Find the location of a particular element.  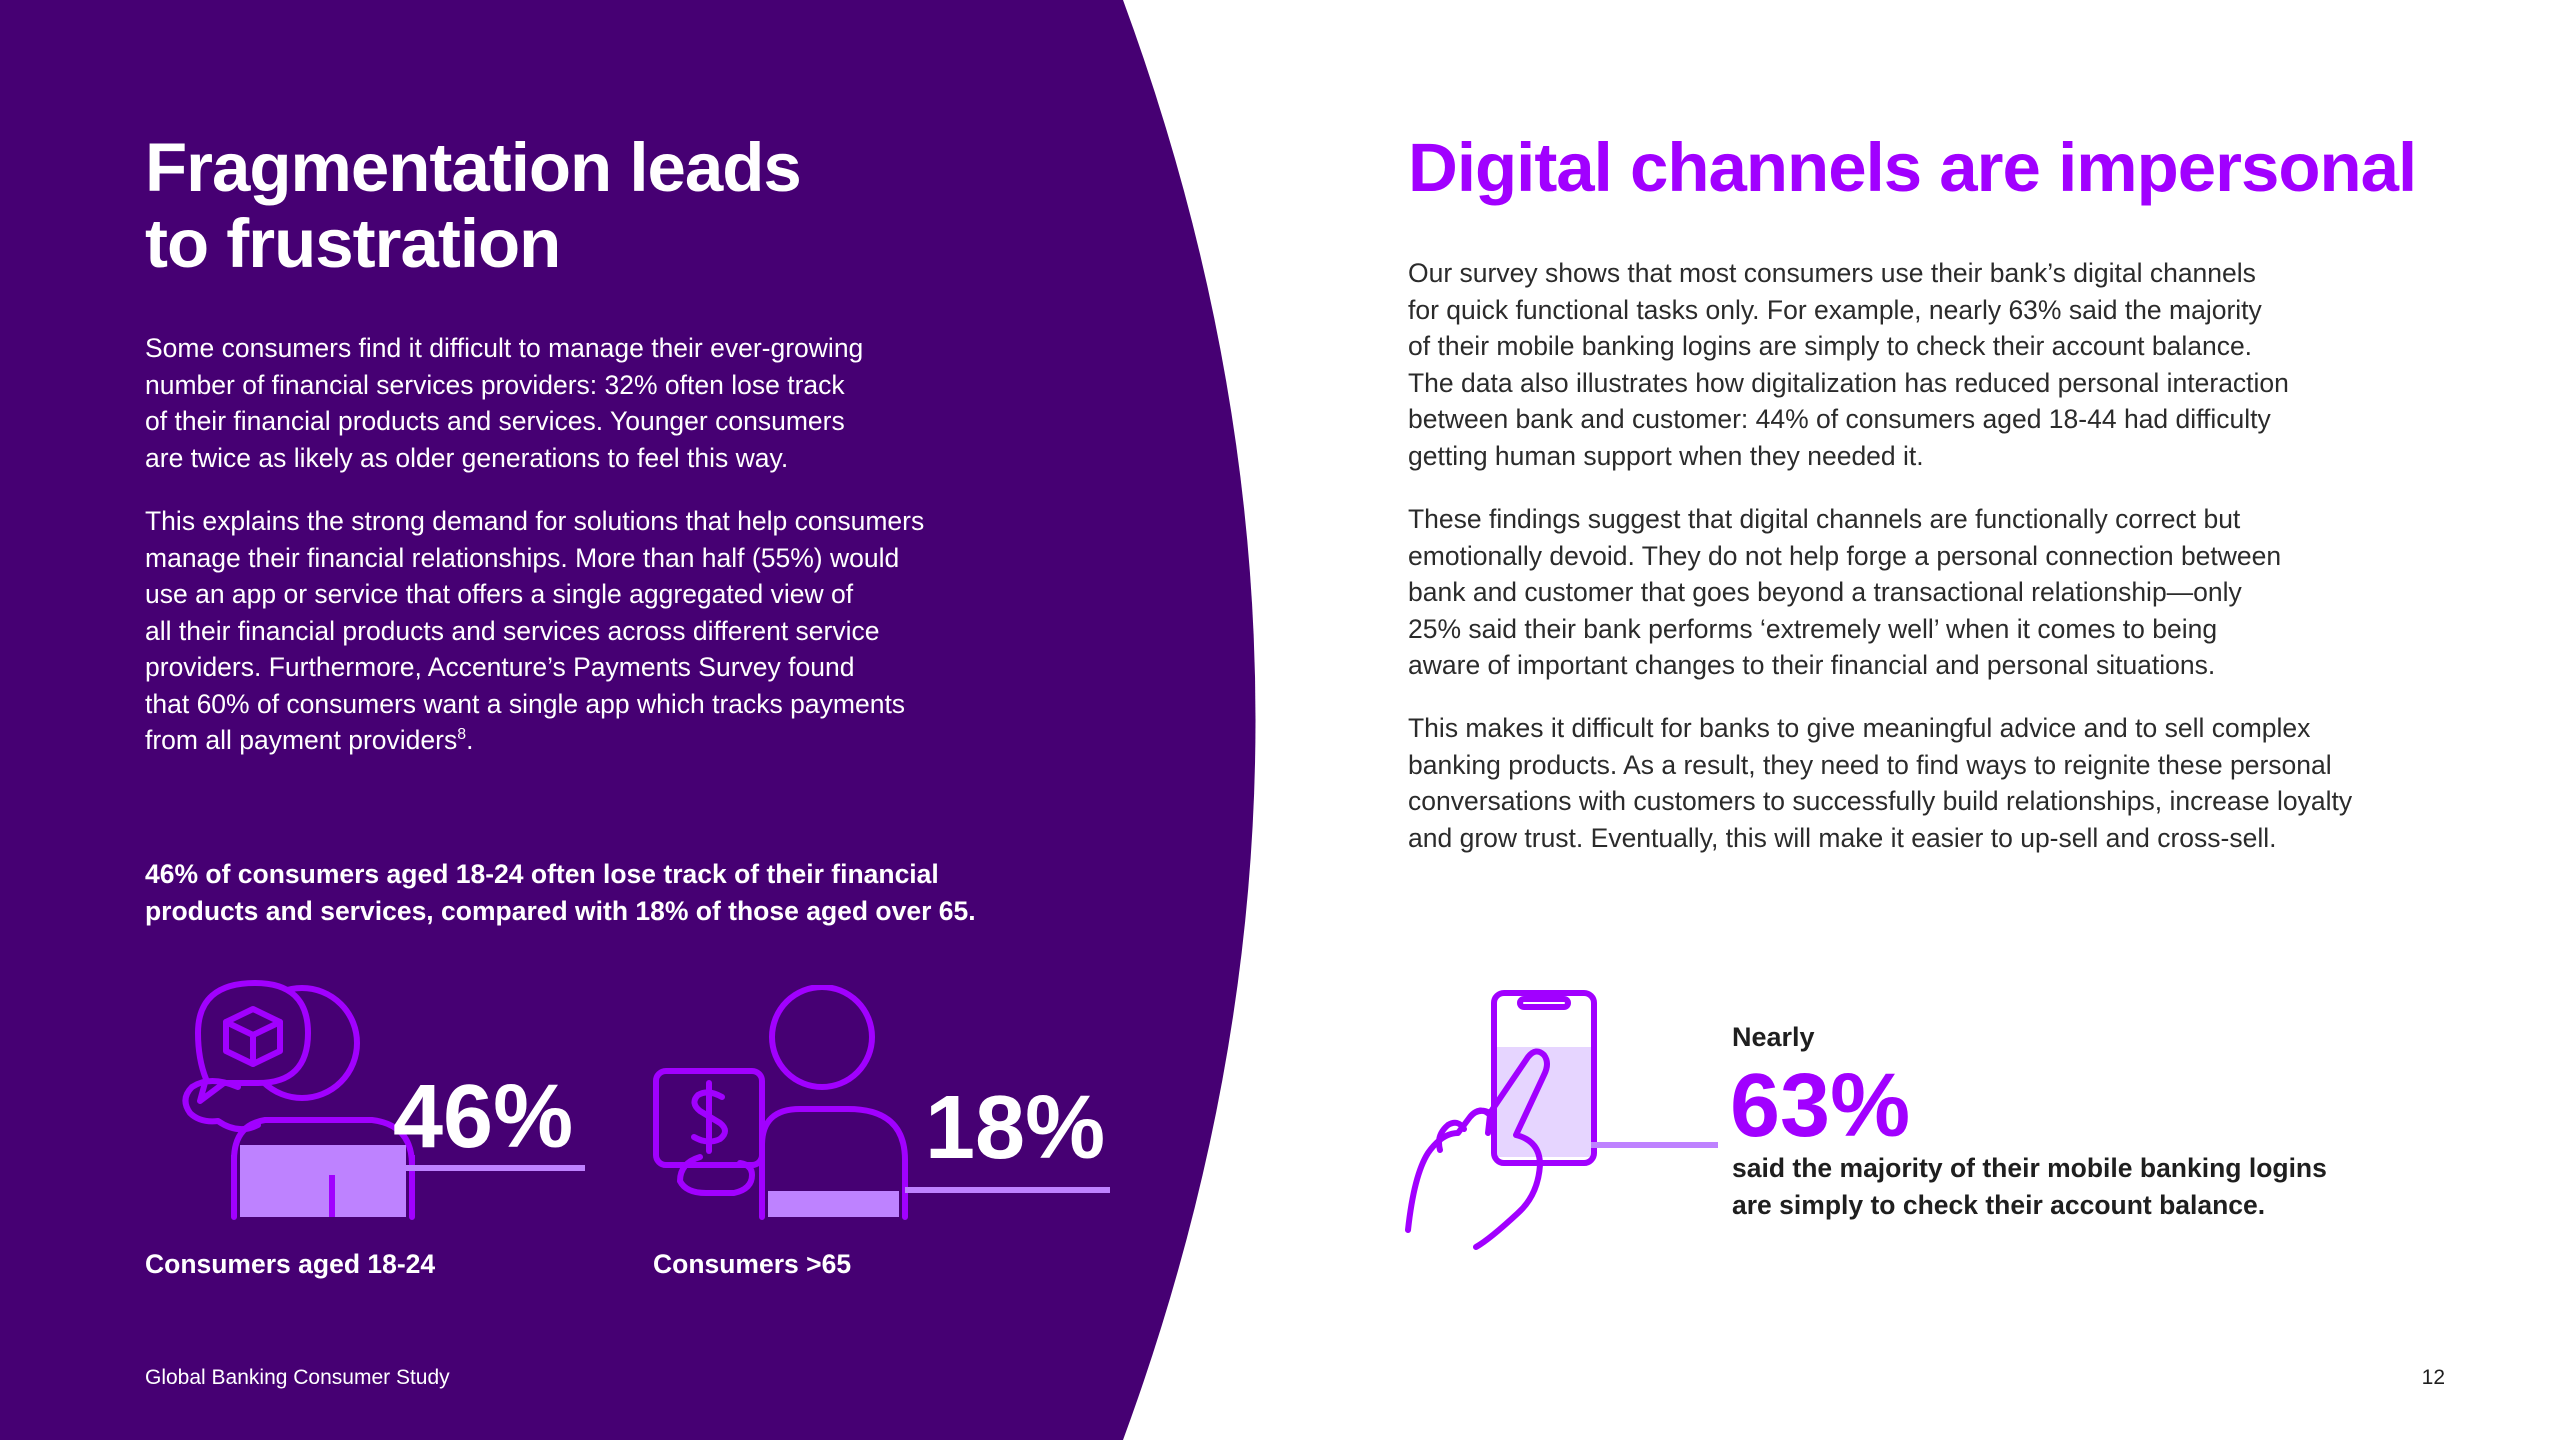

page-number: 12 is located at coordinates (2433, 1377).